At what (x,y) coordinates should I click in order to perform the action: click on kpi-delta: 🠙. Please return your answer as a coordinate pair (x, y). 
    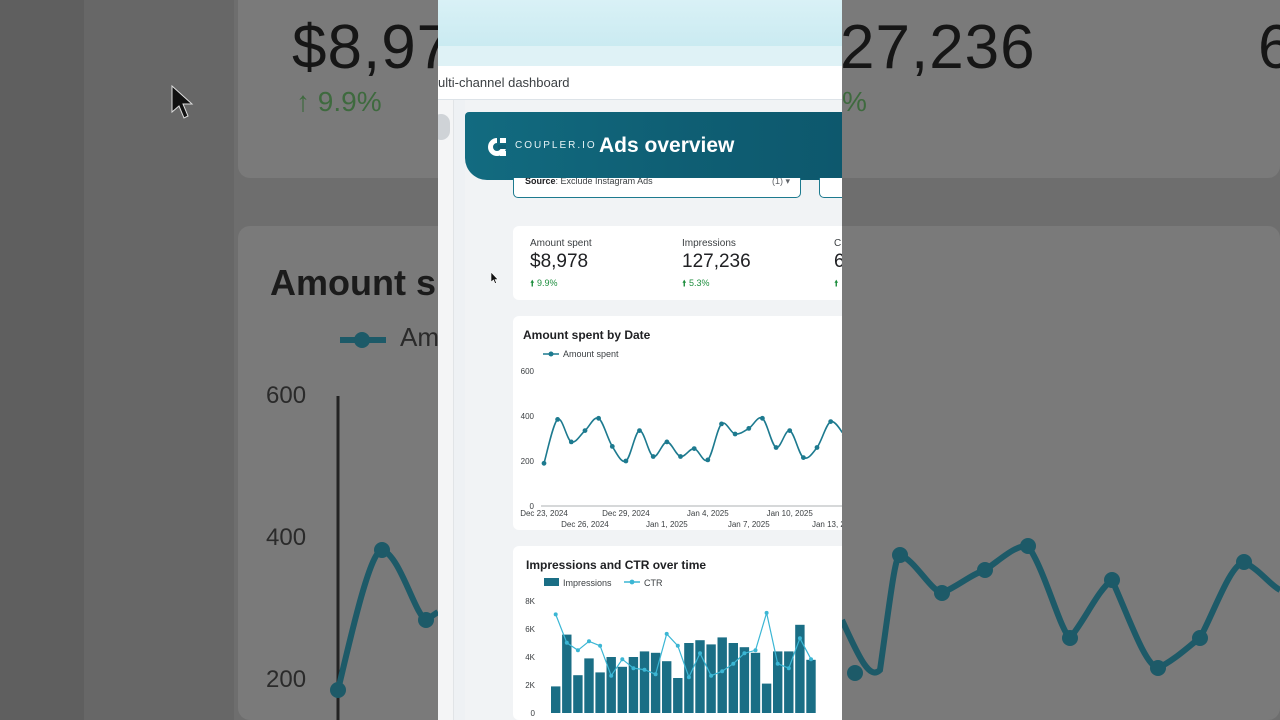
    Looking at the image, I should click on (838, 284).